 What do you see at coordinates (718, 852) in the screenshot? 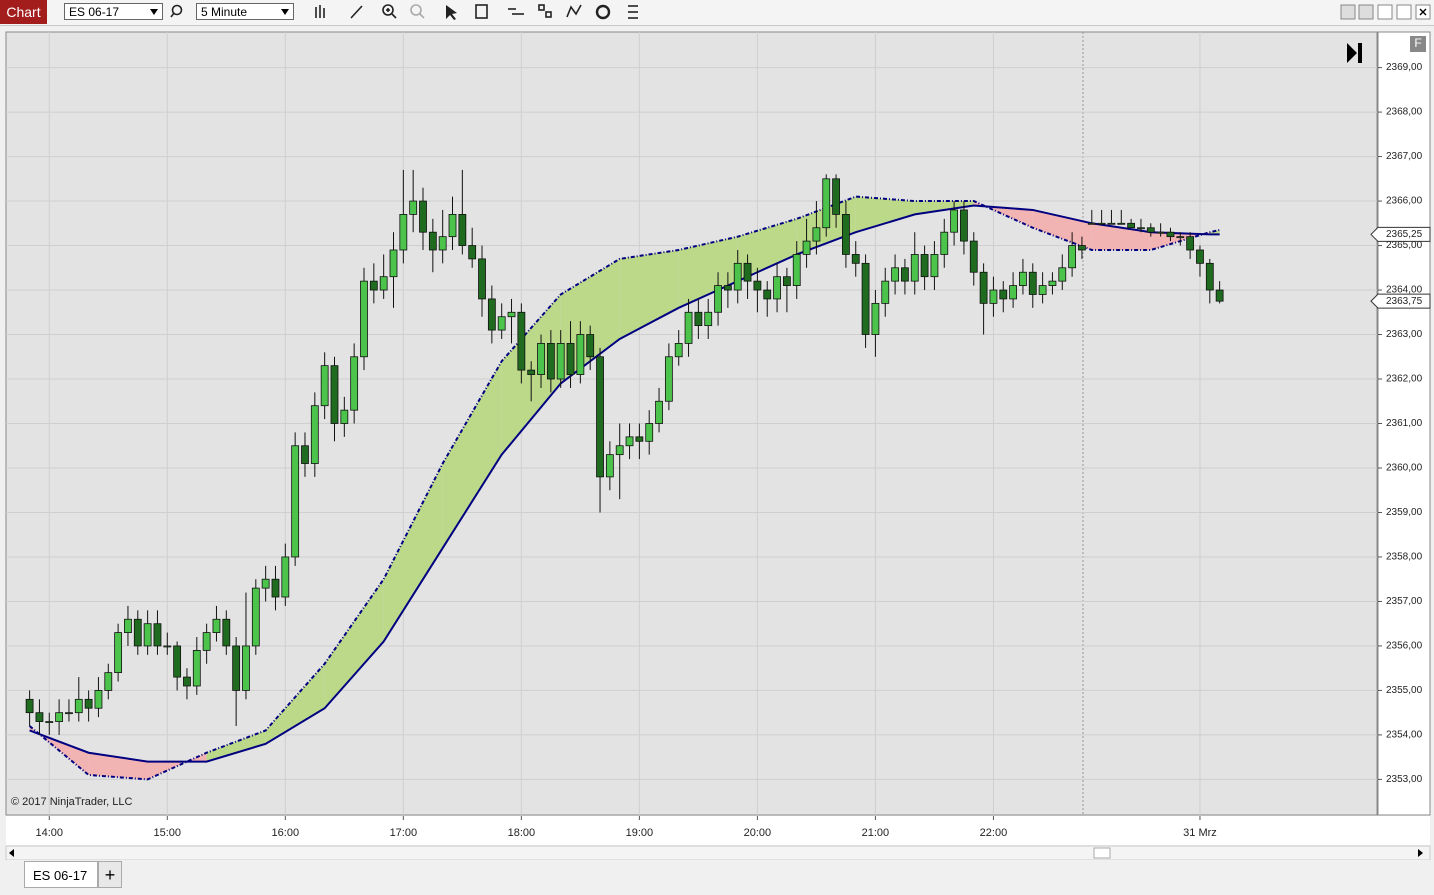
I see `scrollbar` at bounding box center [718, 852].